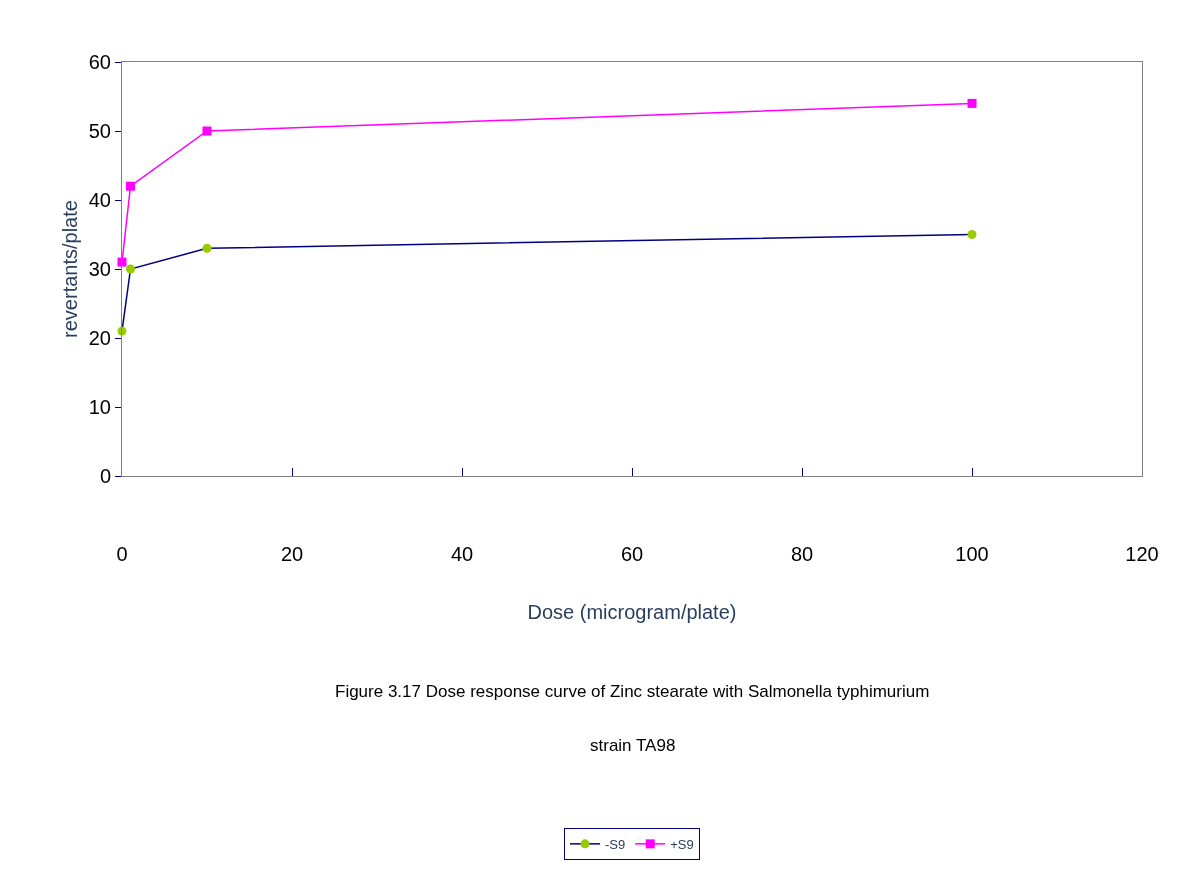 This screenshot has height=872, width=1183. What do you see at coordinates (70, 269) in the screenshot?
I see `y-axis-title: revertants/plate` at bounding box center [70, 269].